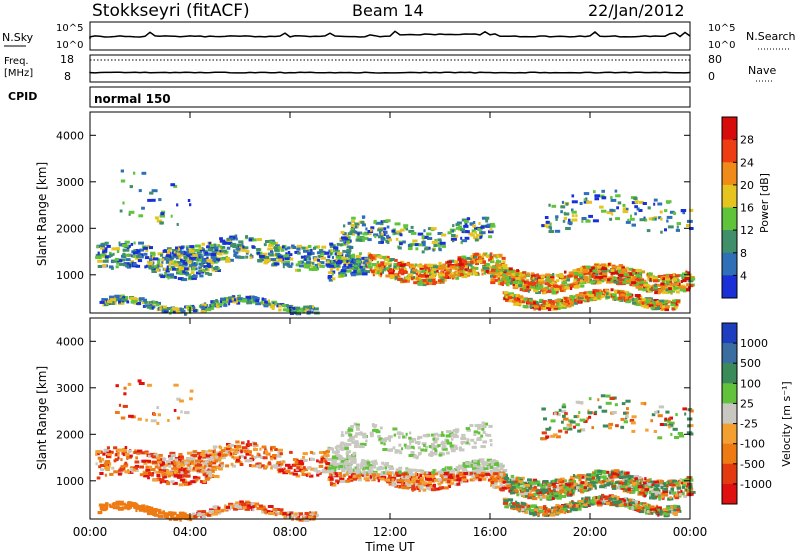 This screenshot has height=554, width=800. I want to click on y-tick-label: 1000, so click(70, 275).